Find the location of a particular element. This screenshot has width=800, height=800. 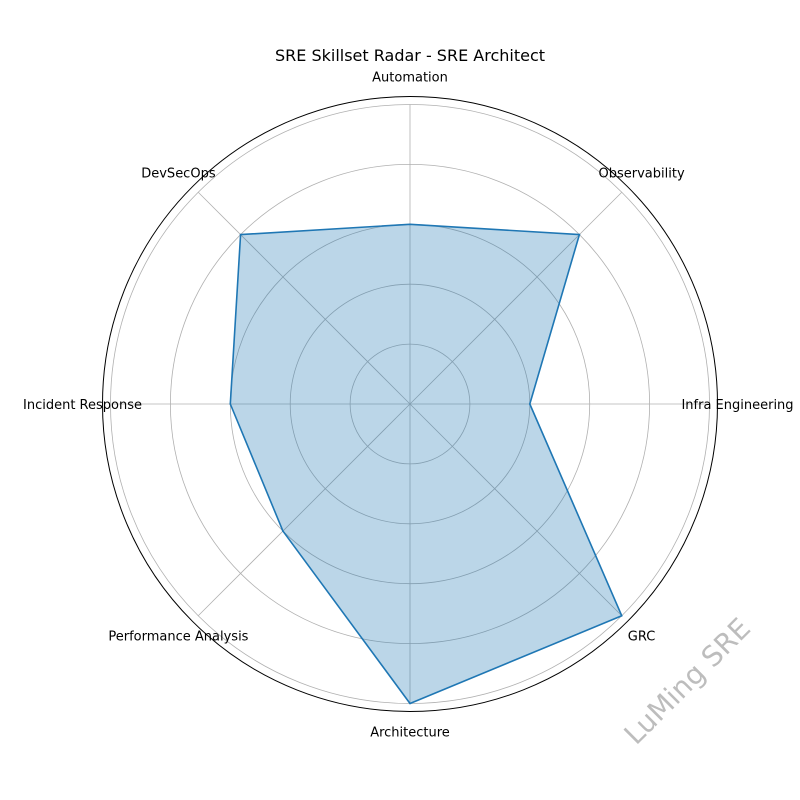

chart-title: SRE Skillset Radar - SRE Architect is located at coordinates (410, 55).